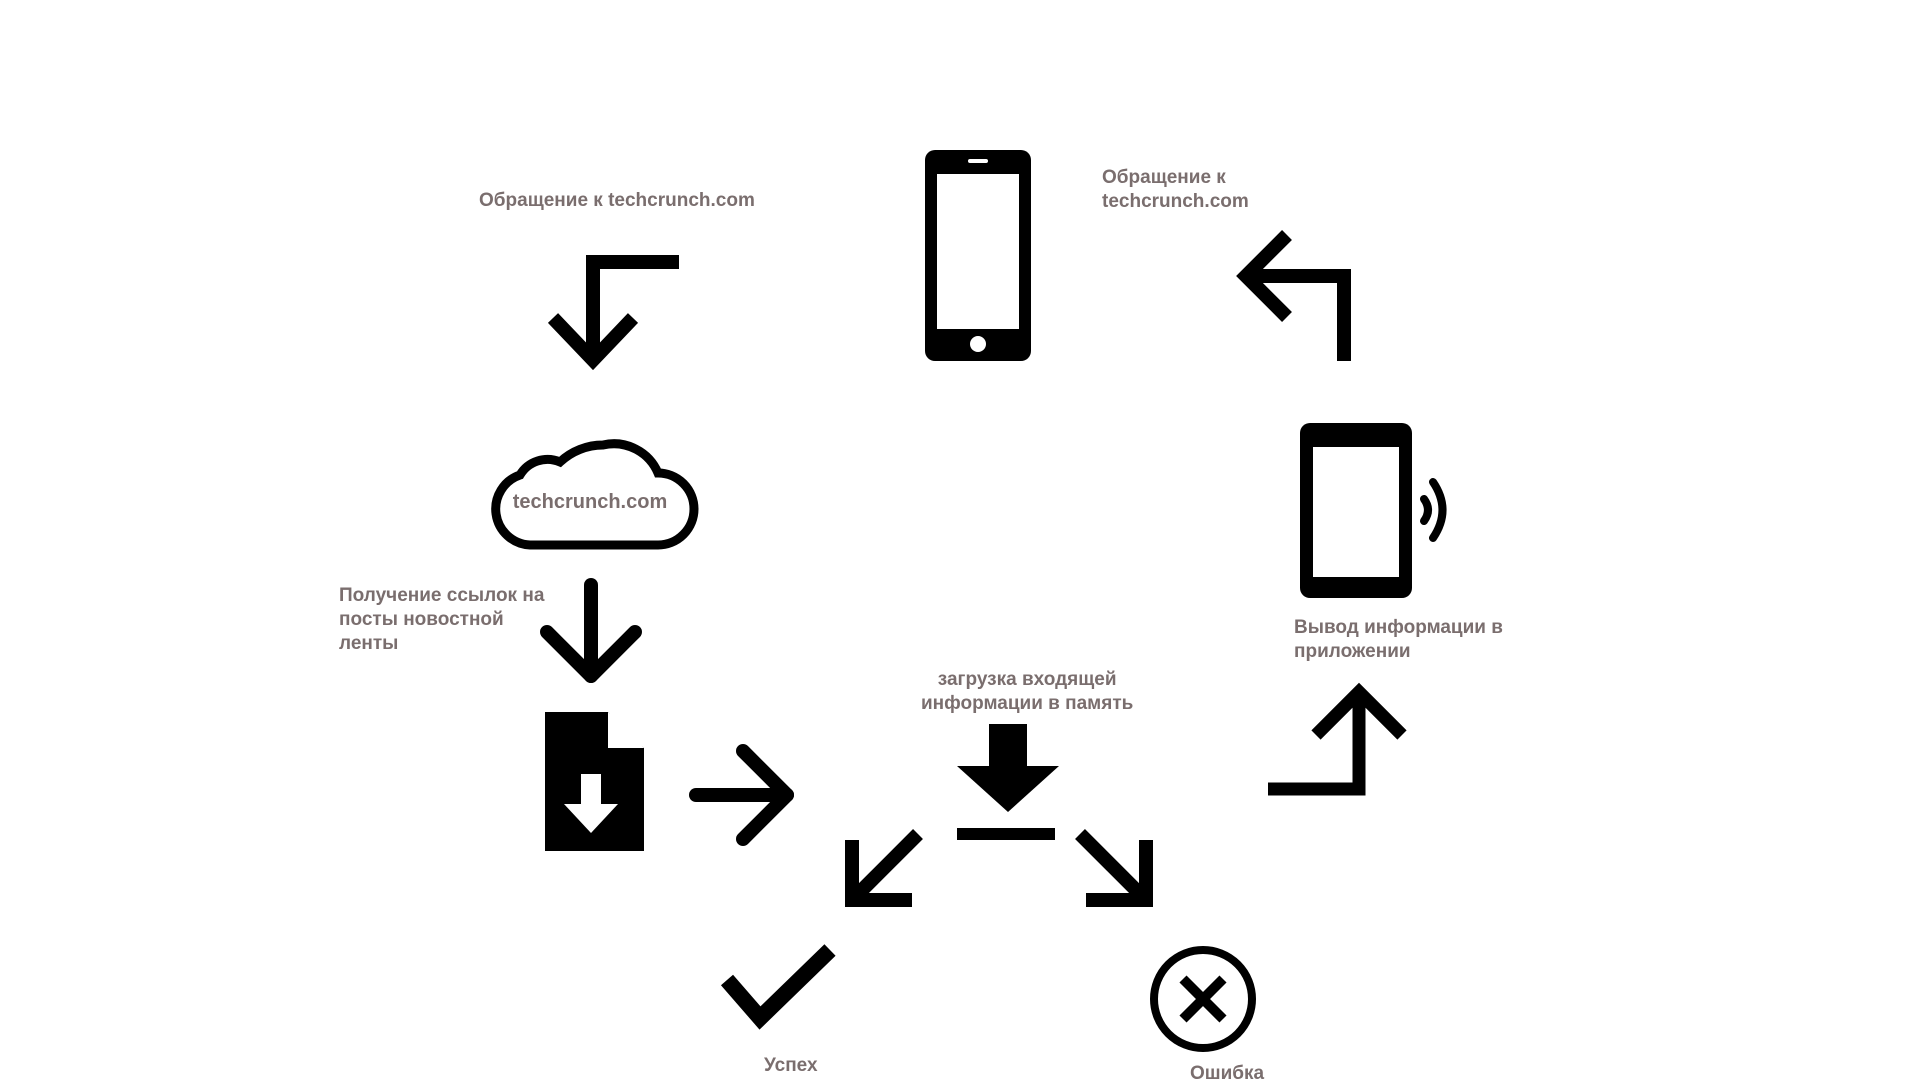 Image resolution: width=1920 pixels, height=1084 pixels. What do you see at coordinates (1175, 189) in the screenshot?
I see `request-label-right: Обращение к techcrunch.com` at bounding box center [1175, 189].